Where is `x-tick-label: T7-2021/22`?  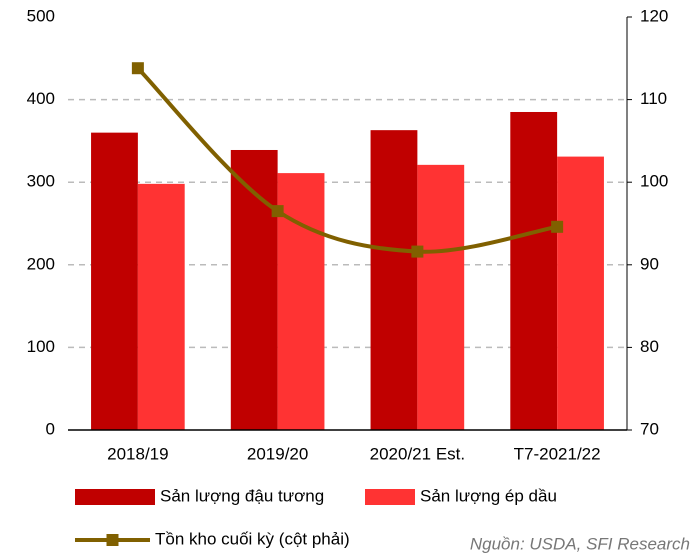 x-tick-label: T7-2021/22 is located at coordinates (557, 453).